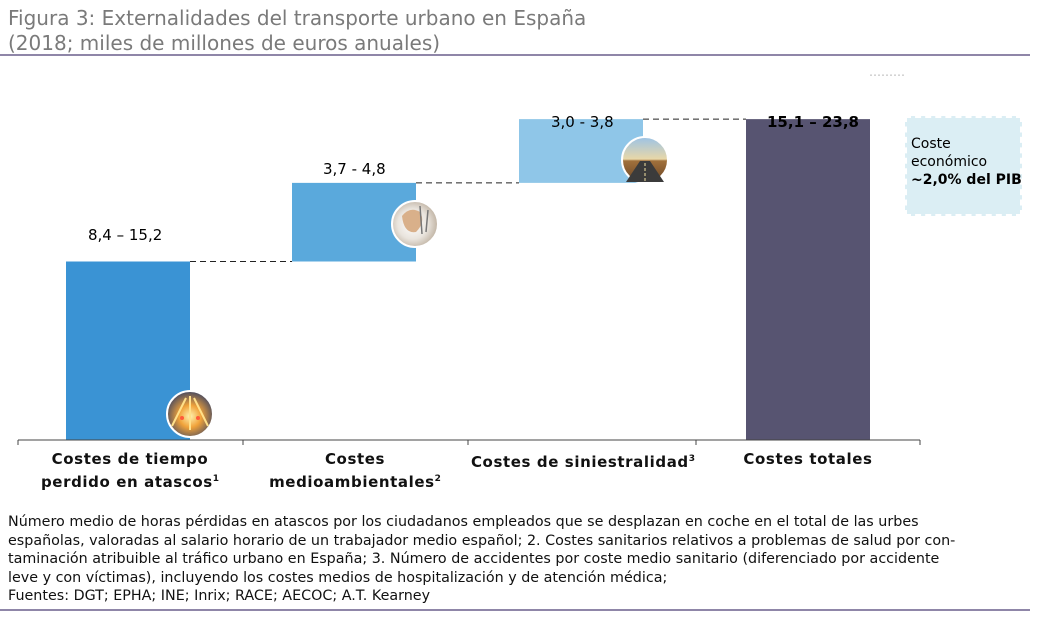  What do you see at coordinates (813, 122) in the screenshot?
I see `value-label-3: 15,1 – 23,8` at bounding box center [813, 122].